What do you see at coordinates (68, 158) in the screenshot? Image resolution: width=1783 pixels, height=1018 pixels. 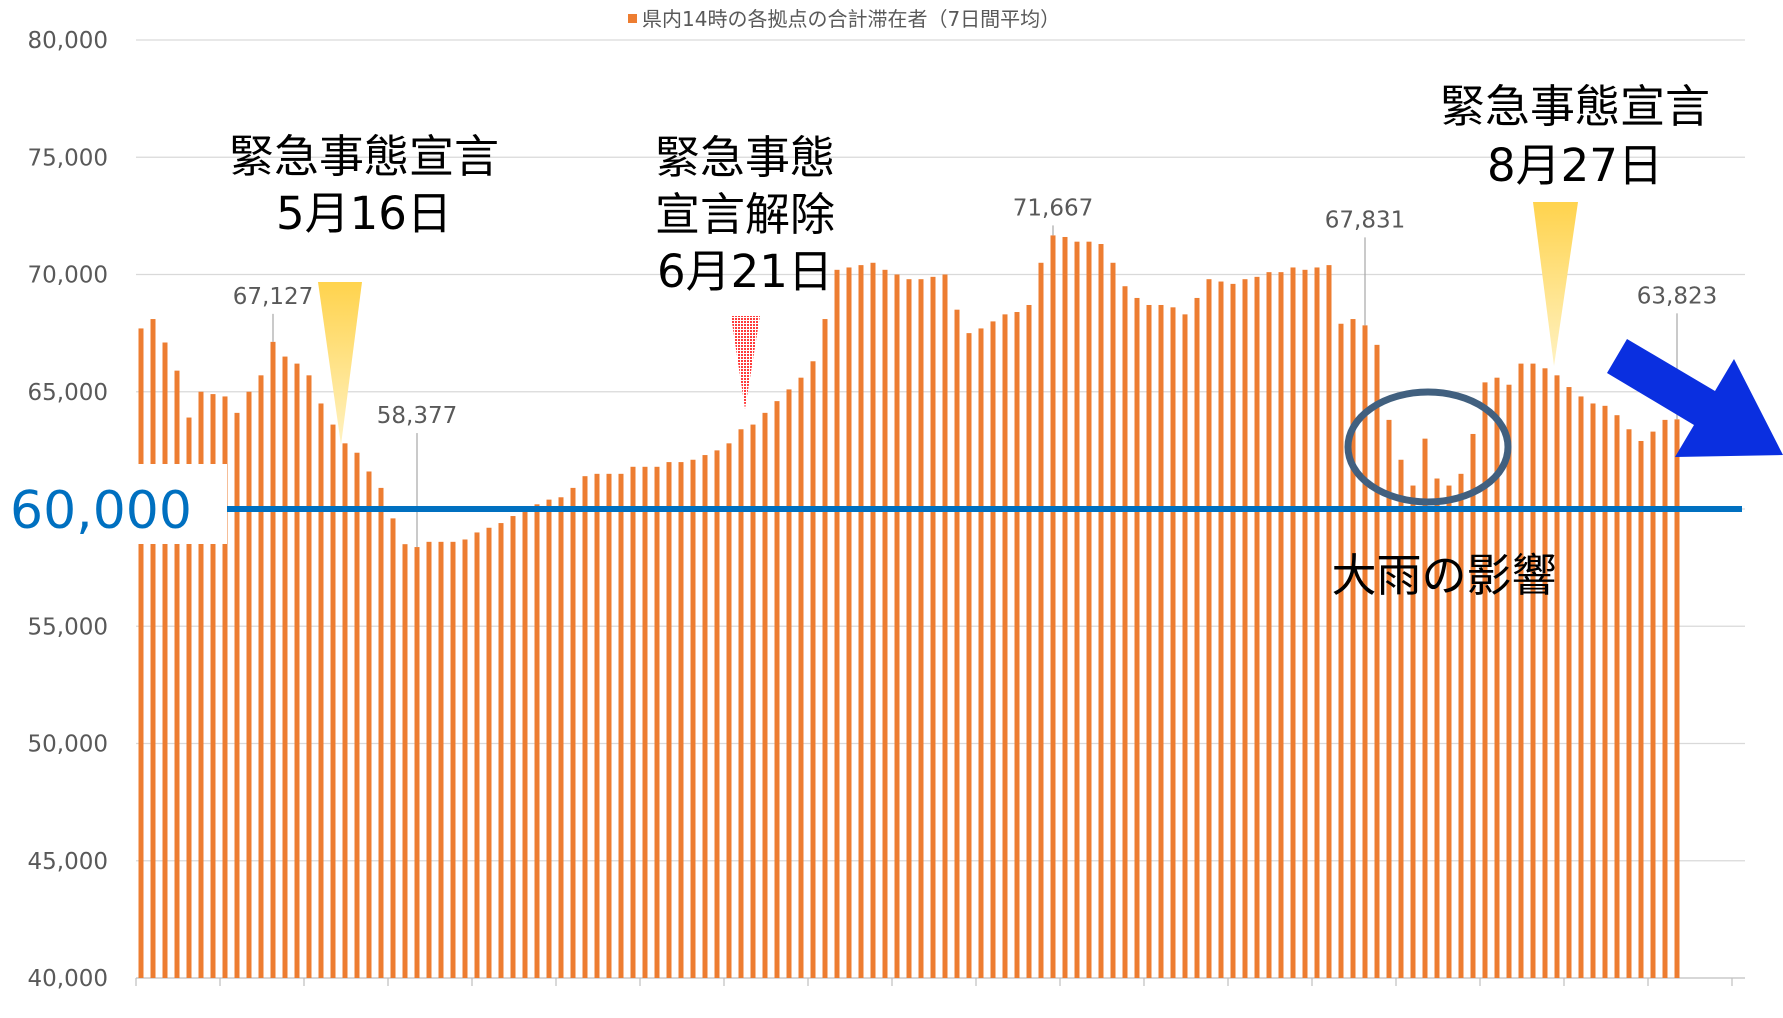 I see `y-tick-label: 75,000` at bounding box center [68, 158].